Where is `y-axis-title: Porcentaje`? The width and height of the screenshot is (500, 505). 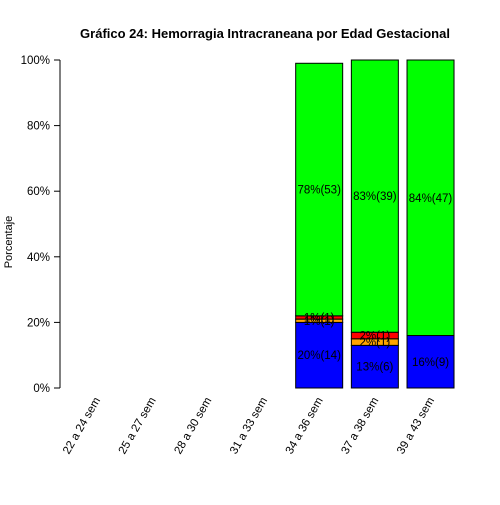 y-axis-title: Porcentaje is located at coordinates (9, 242).